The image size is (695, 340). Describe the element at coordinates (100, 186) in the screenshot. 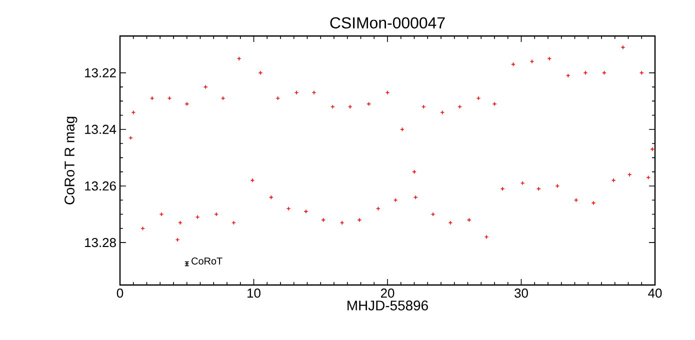

I see `y-tick-label: 13.26` at that location.